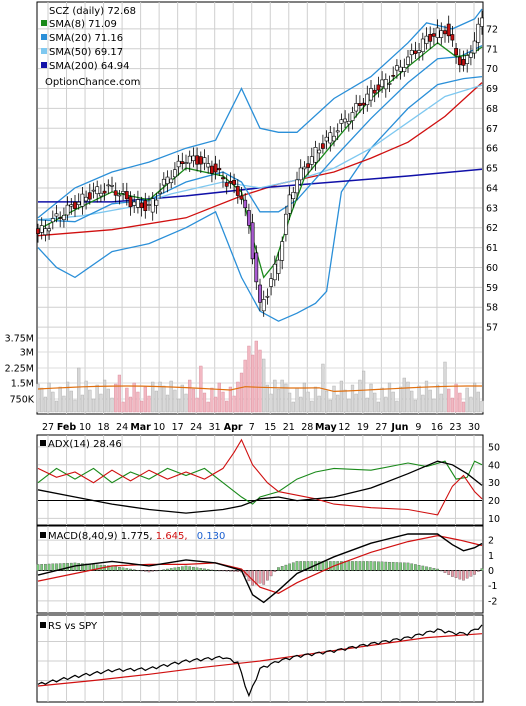 Image resolution: width=526 pixels, height=706 pixels. I want to click on legend-swatch-sma20, so click(44, 37).